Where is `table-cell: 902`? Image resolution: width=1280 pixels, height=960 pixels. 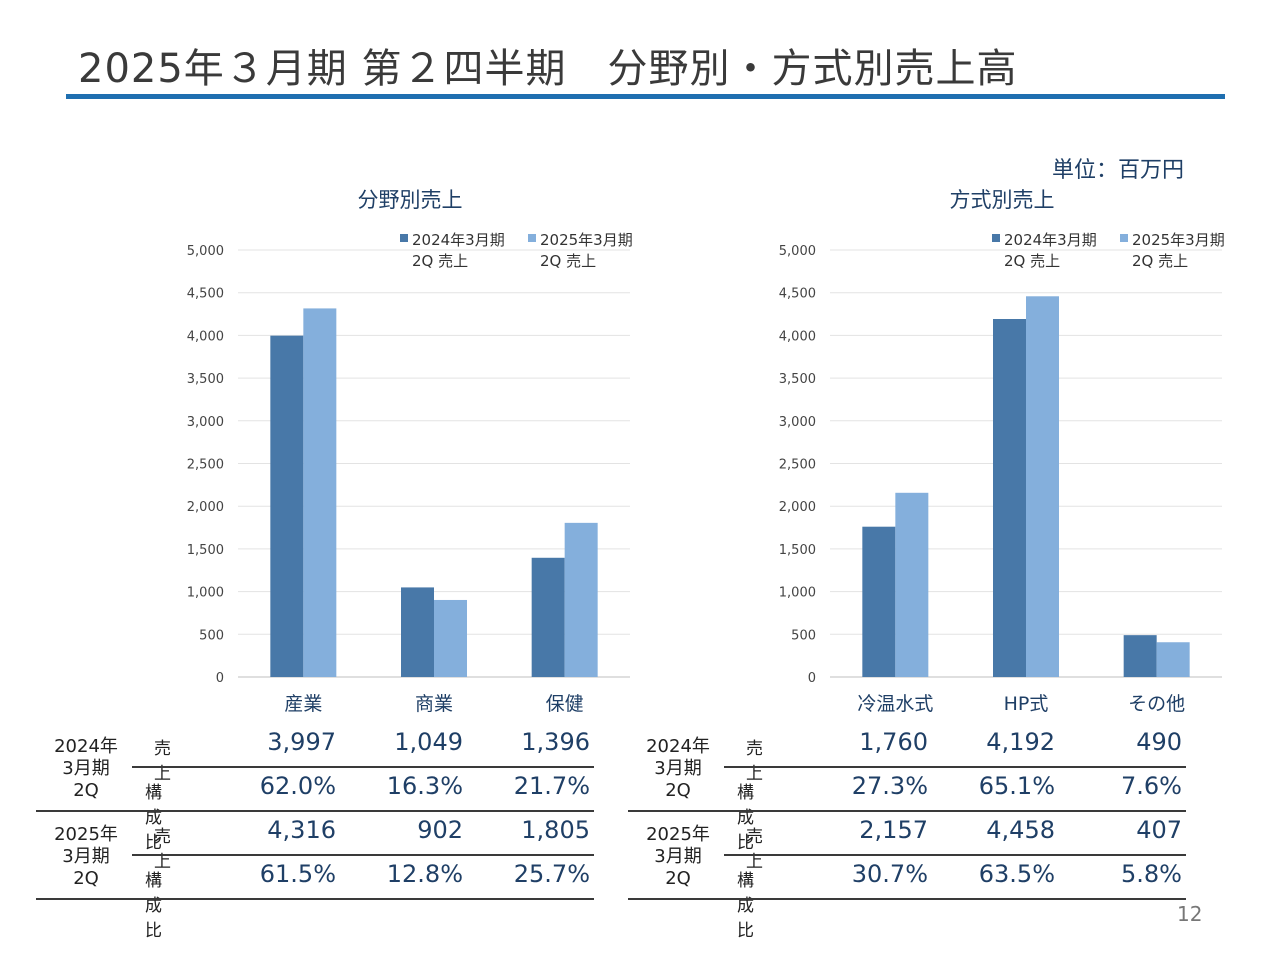 table-cell: 902 is located at coordinates (440, 830).